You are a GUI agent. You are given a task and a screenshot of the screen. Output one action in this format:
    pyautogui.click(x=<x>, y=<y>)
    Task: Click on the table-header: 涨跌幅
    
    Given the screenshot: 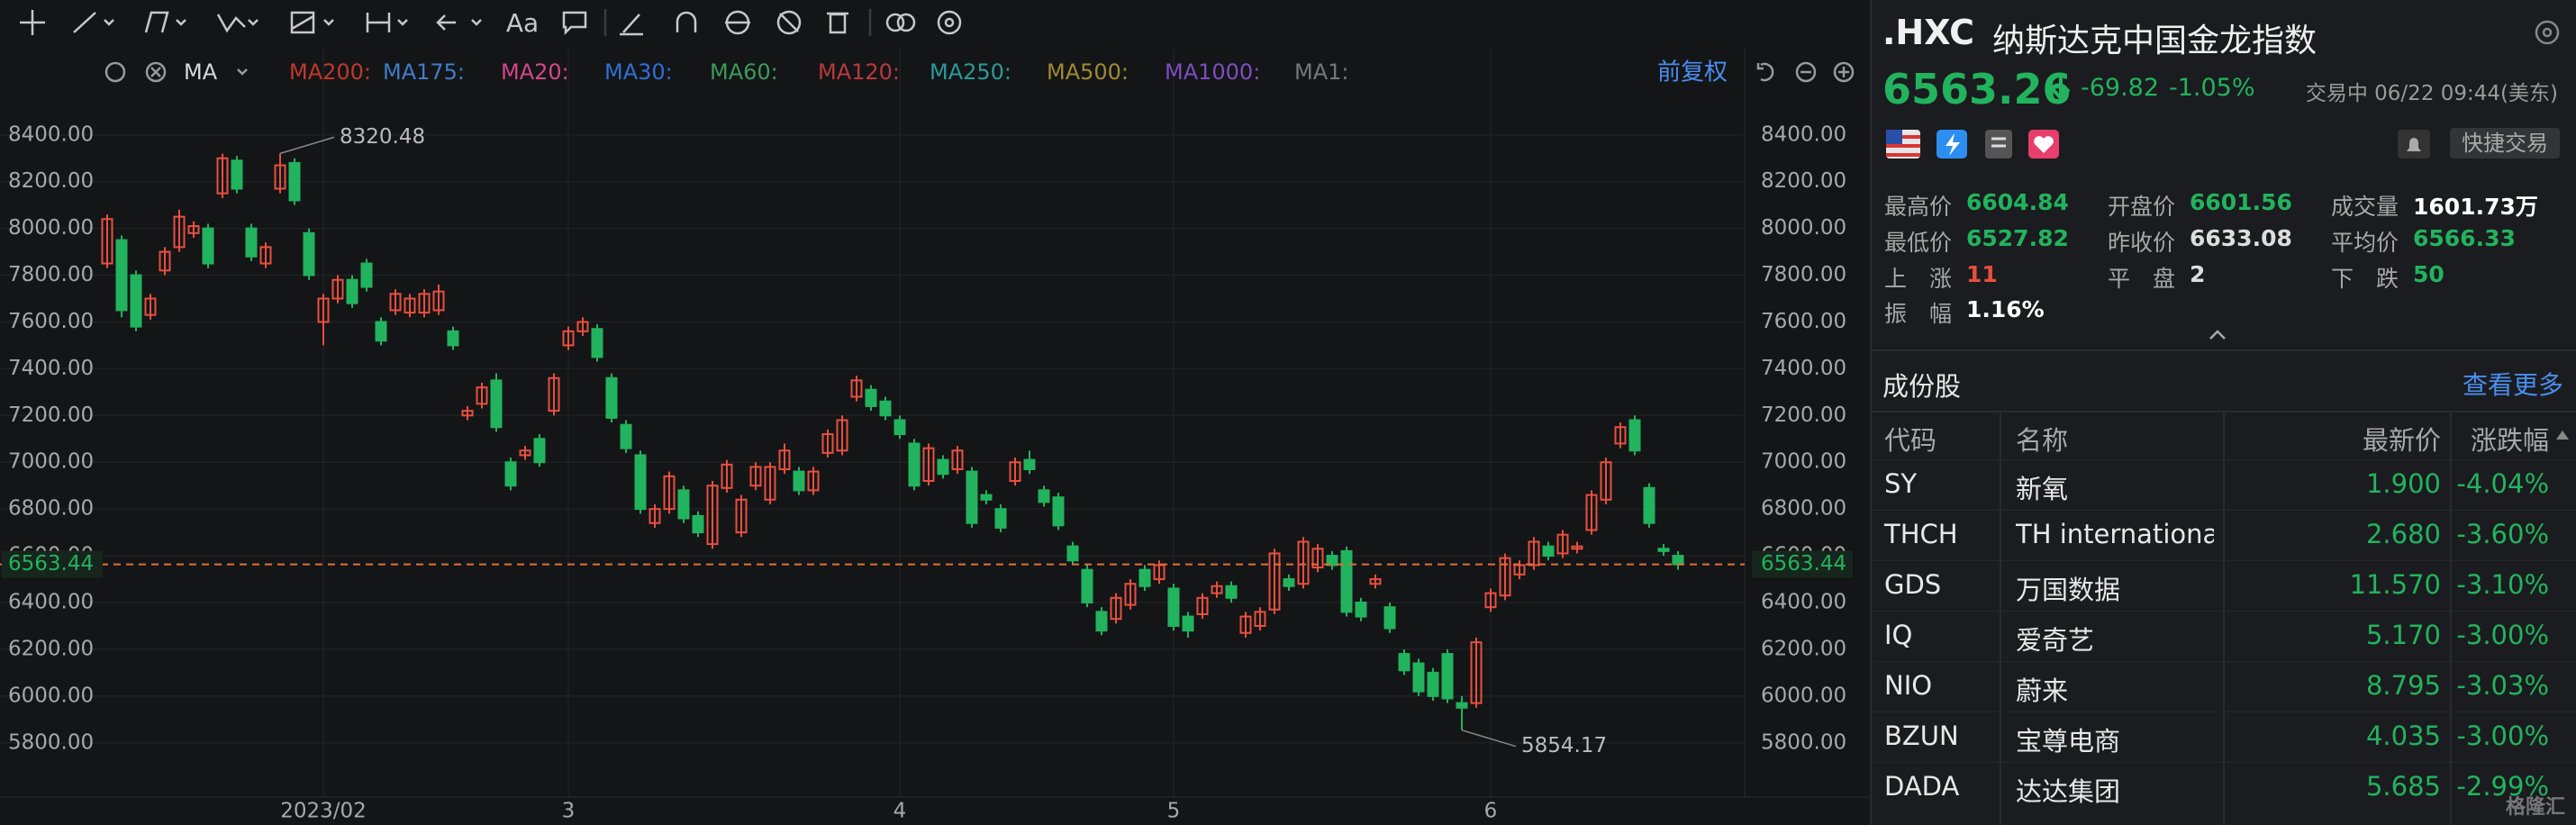 What is the action you would take?
    pyautogui.click(x=2509, y=440)
    